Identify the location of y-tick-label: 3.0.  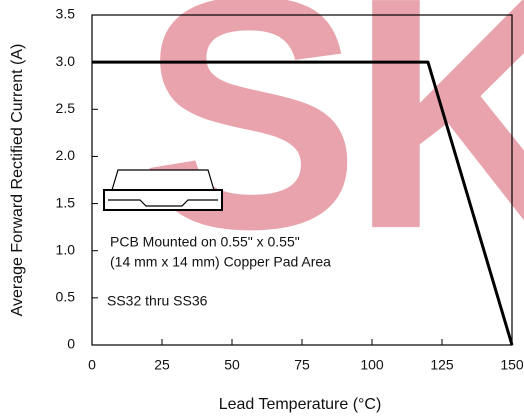
(66, 61).